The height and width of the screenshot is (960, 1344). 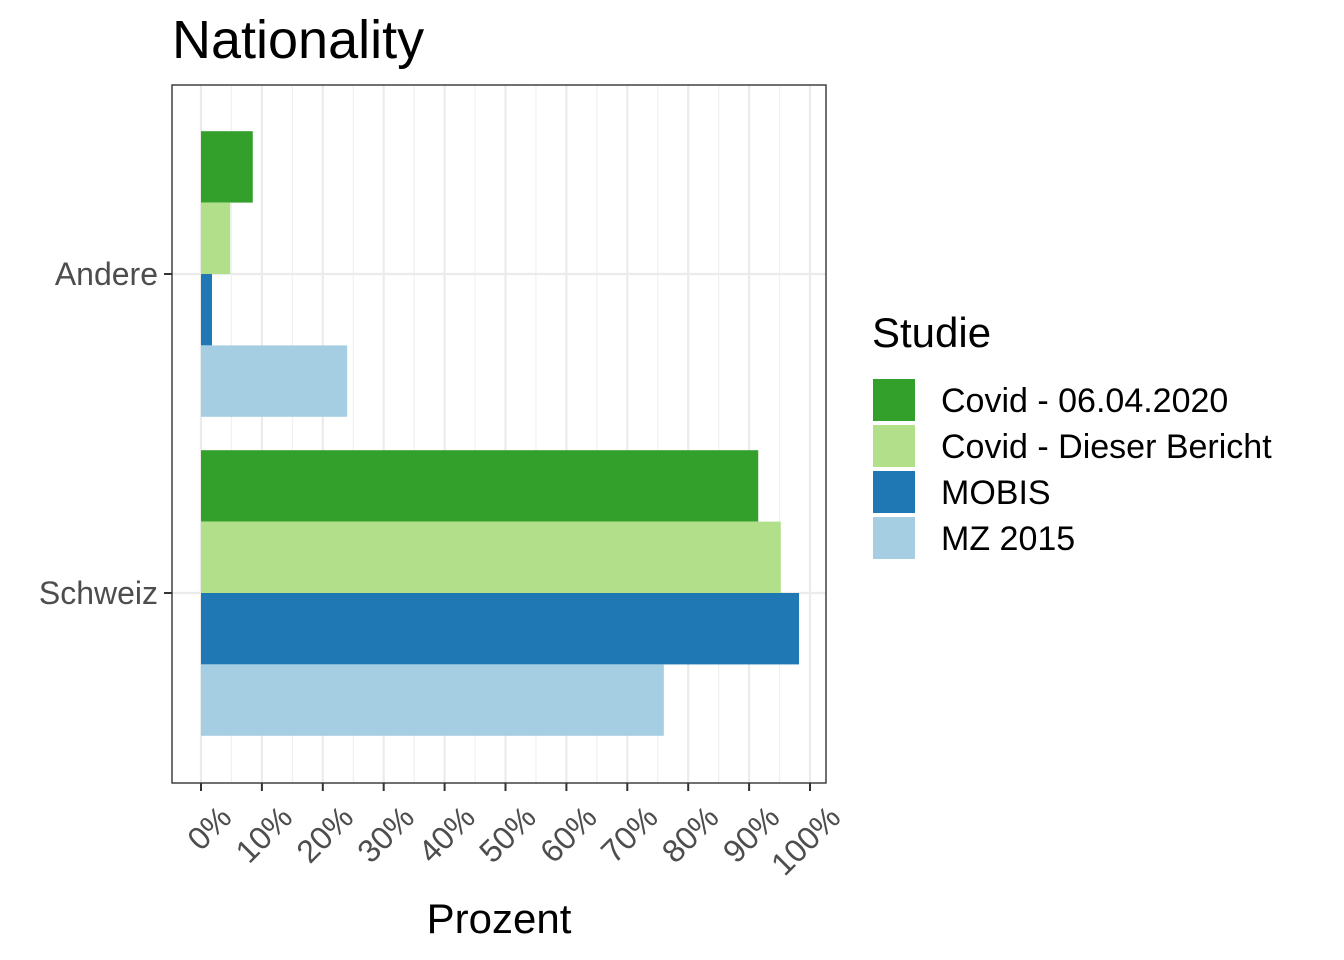 I want to click on y-tick-label: Andere, so click(x=106, y=274).